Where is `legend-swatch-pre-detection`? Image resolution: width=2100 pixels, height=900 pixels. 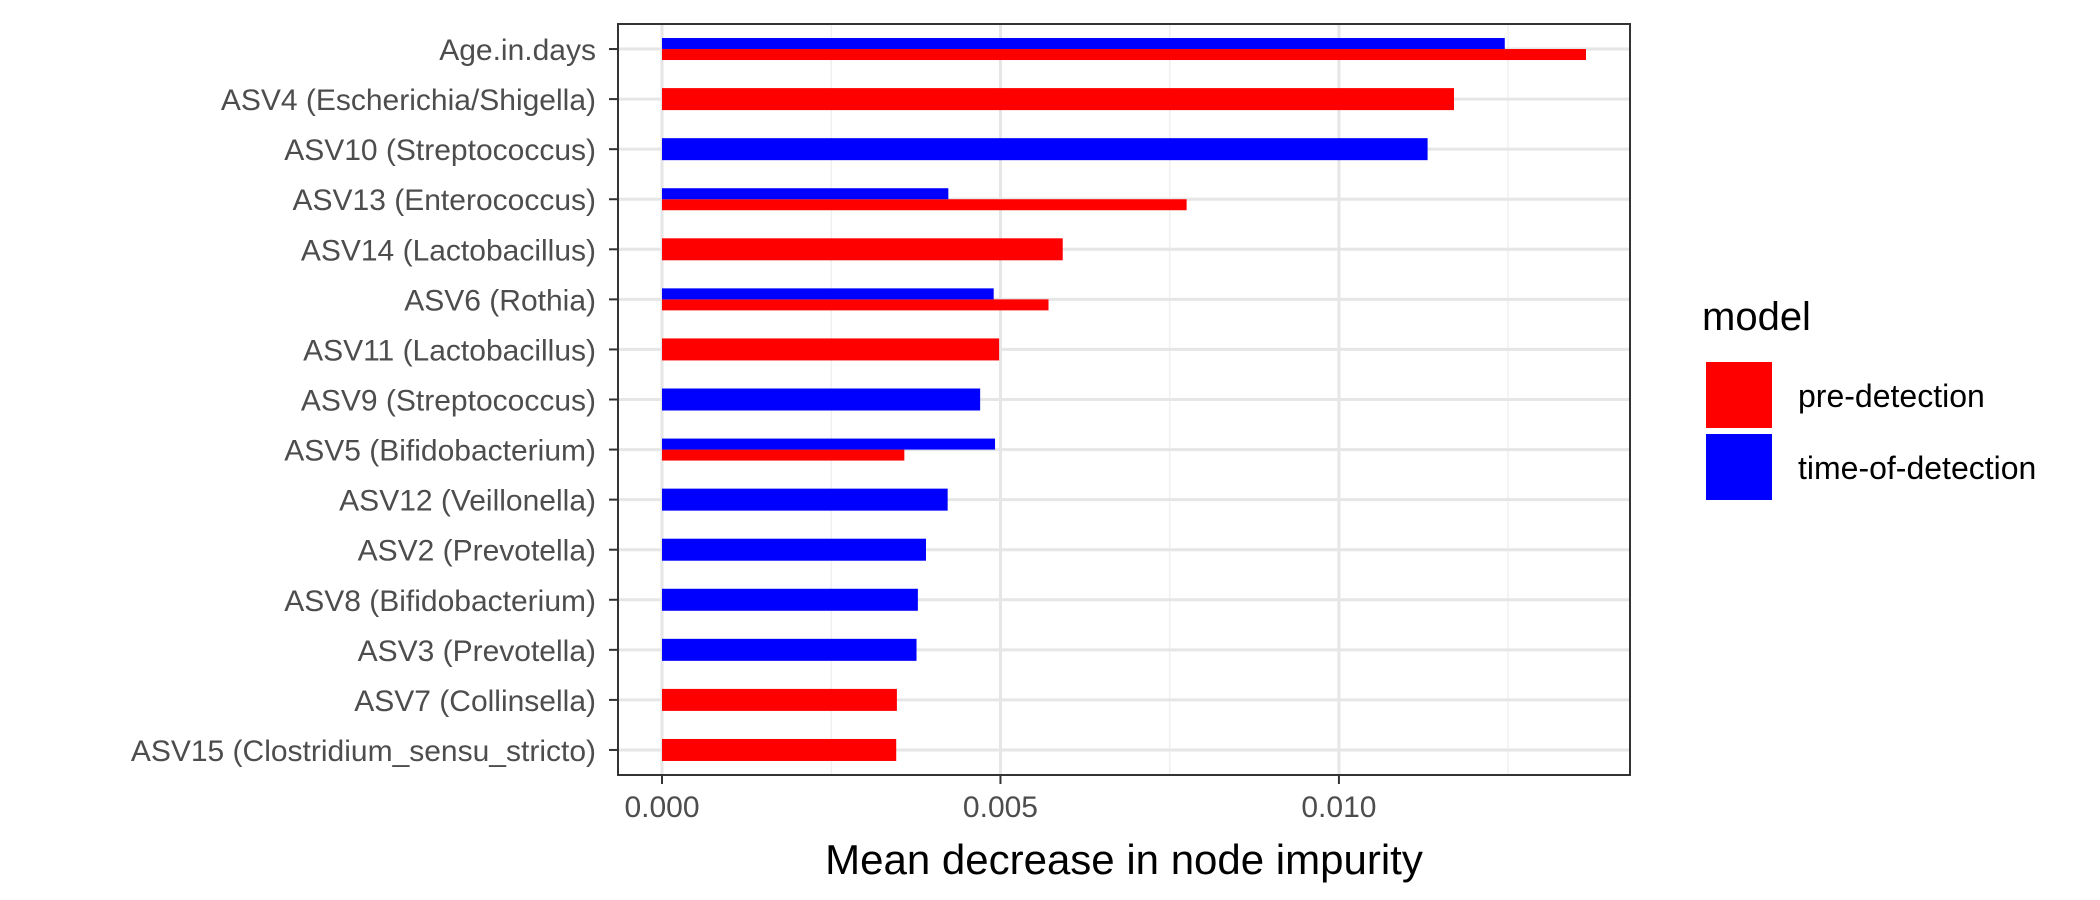 legend-swatch-pre-detection is located at coordinates (1739, 395).